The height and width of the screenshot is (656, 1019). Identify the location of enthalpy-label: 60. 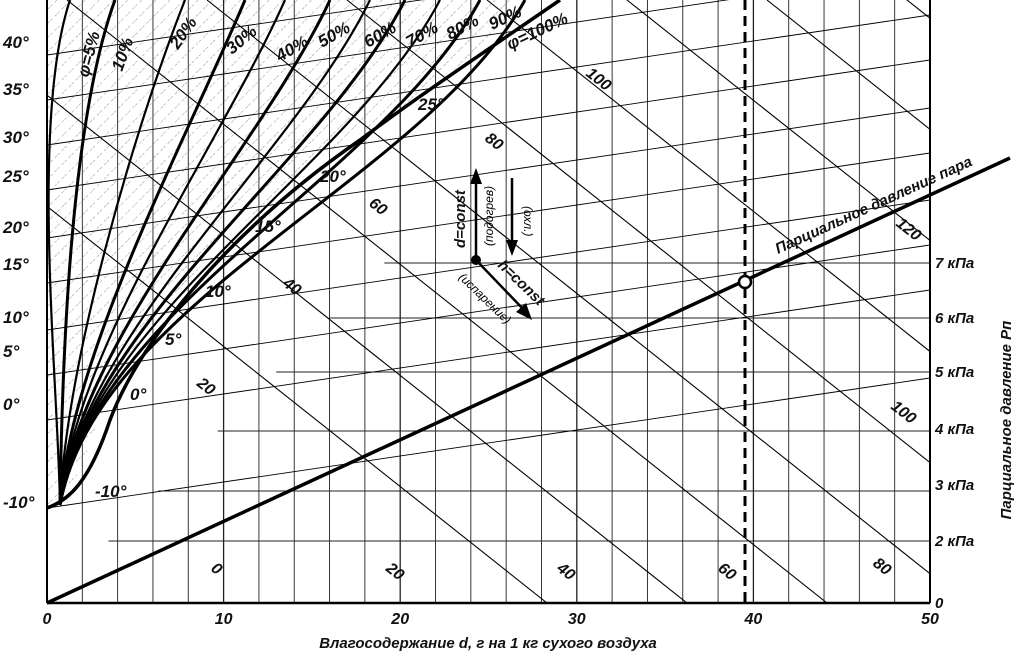
(378, 207).